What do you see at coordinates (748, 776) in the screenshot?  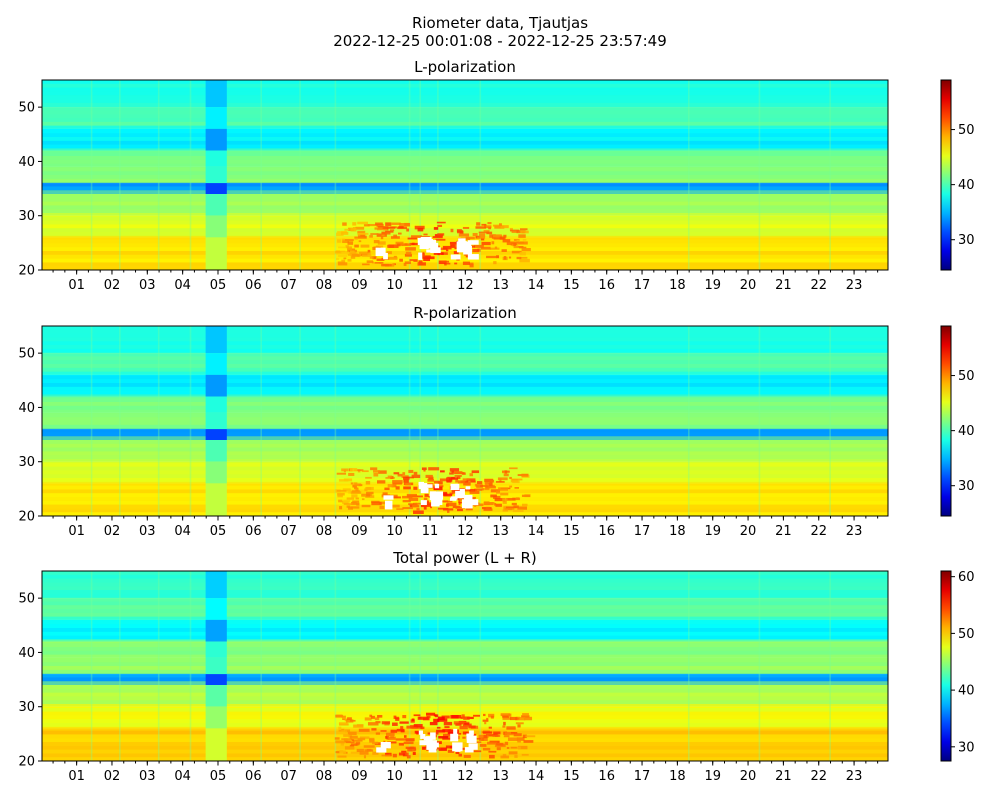 I see `x-tick-label: 20` at bounding box center [748, 776].